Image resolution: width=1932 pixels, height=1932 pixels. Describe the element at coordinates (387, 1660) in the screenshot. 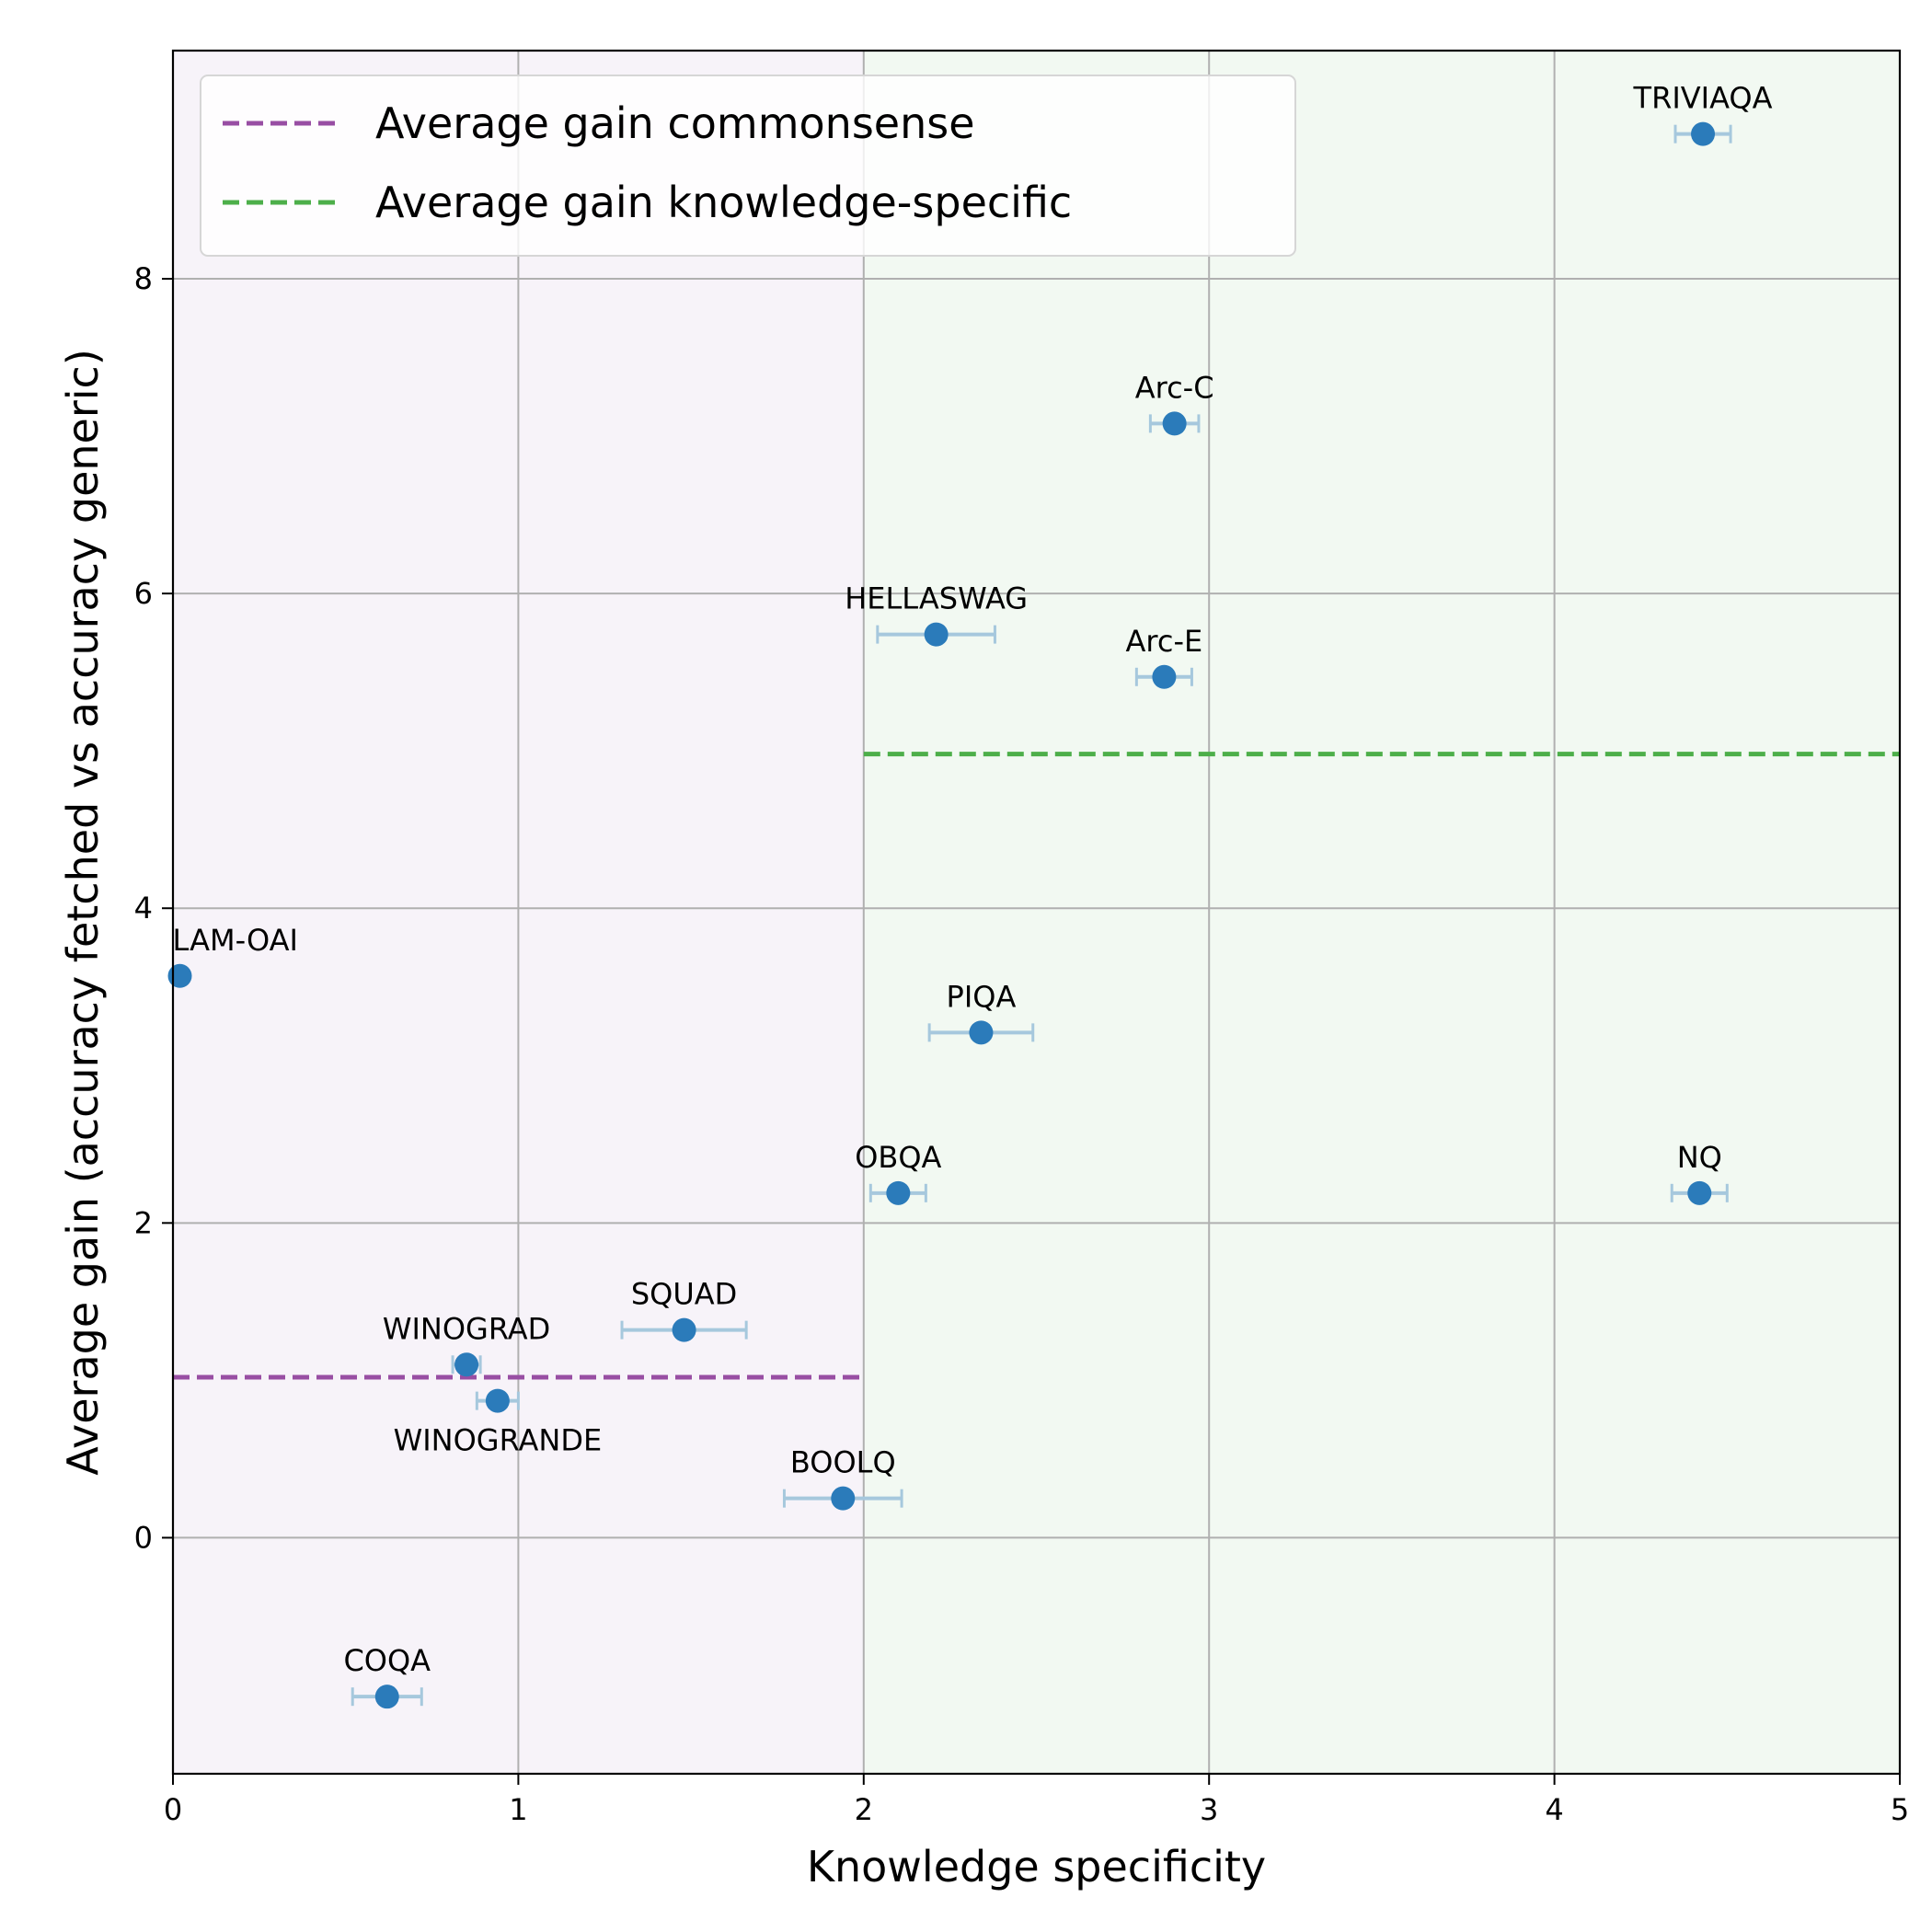

I see `point-label-coqa: COQA` at that location.